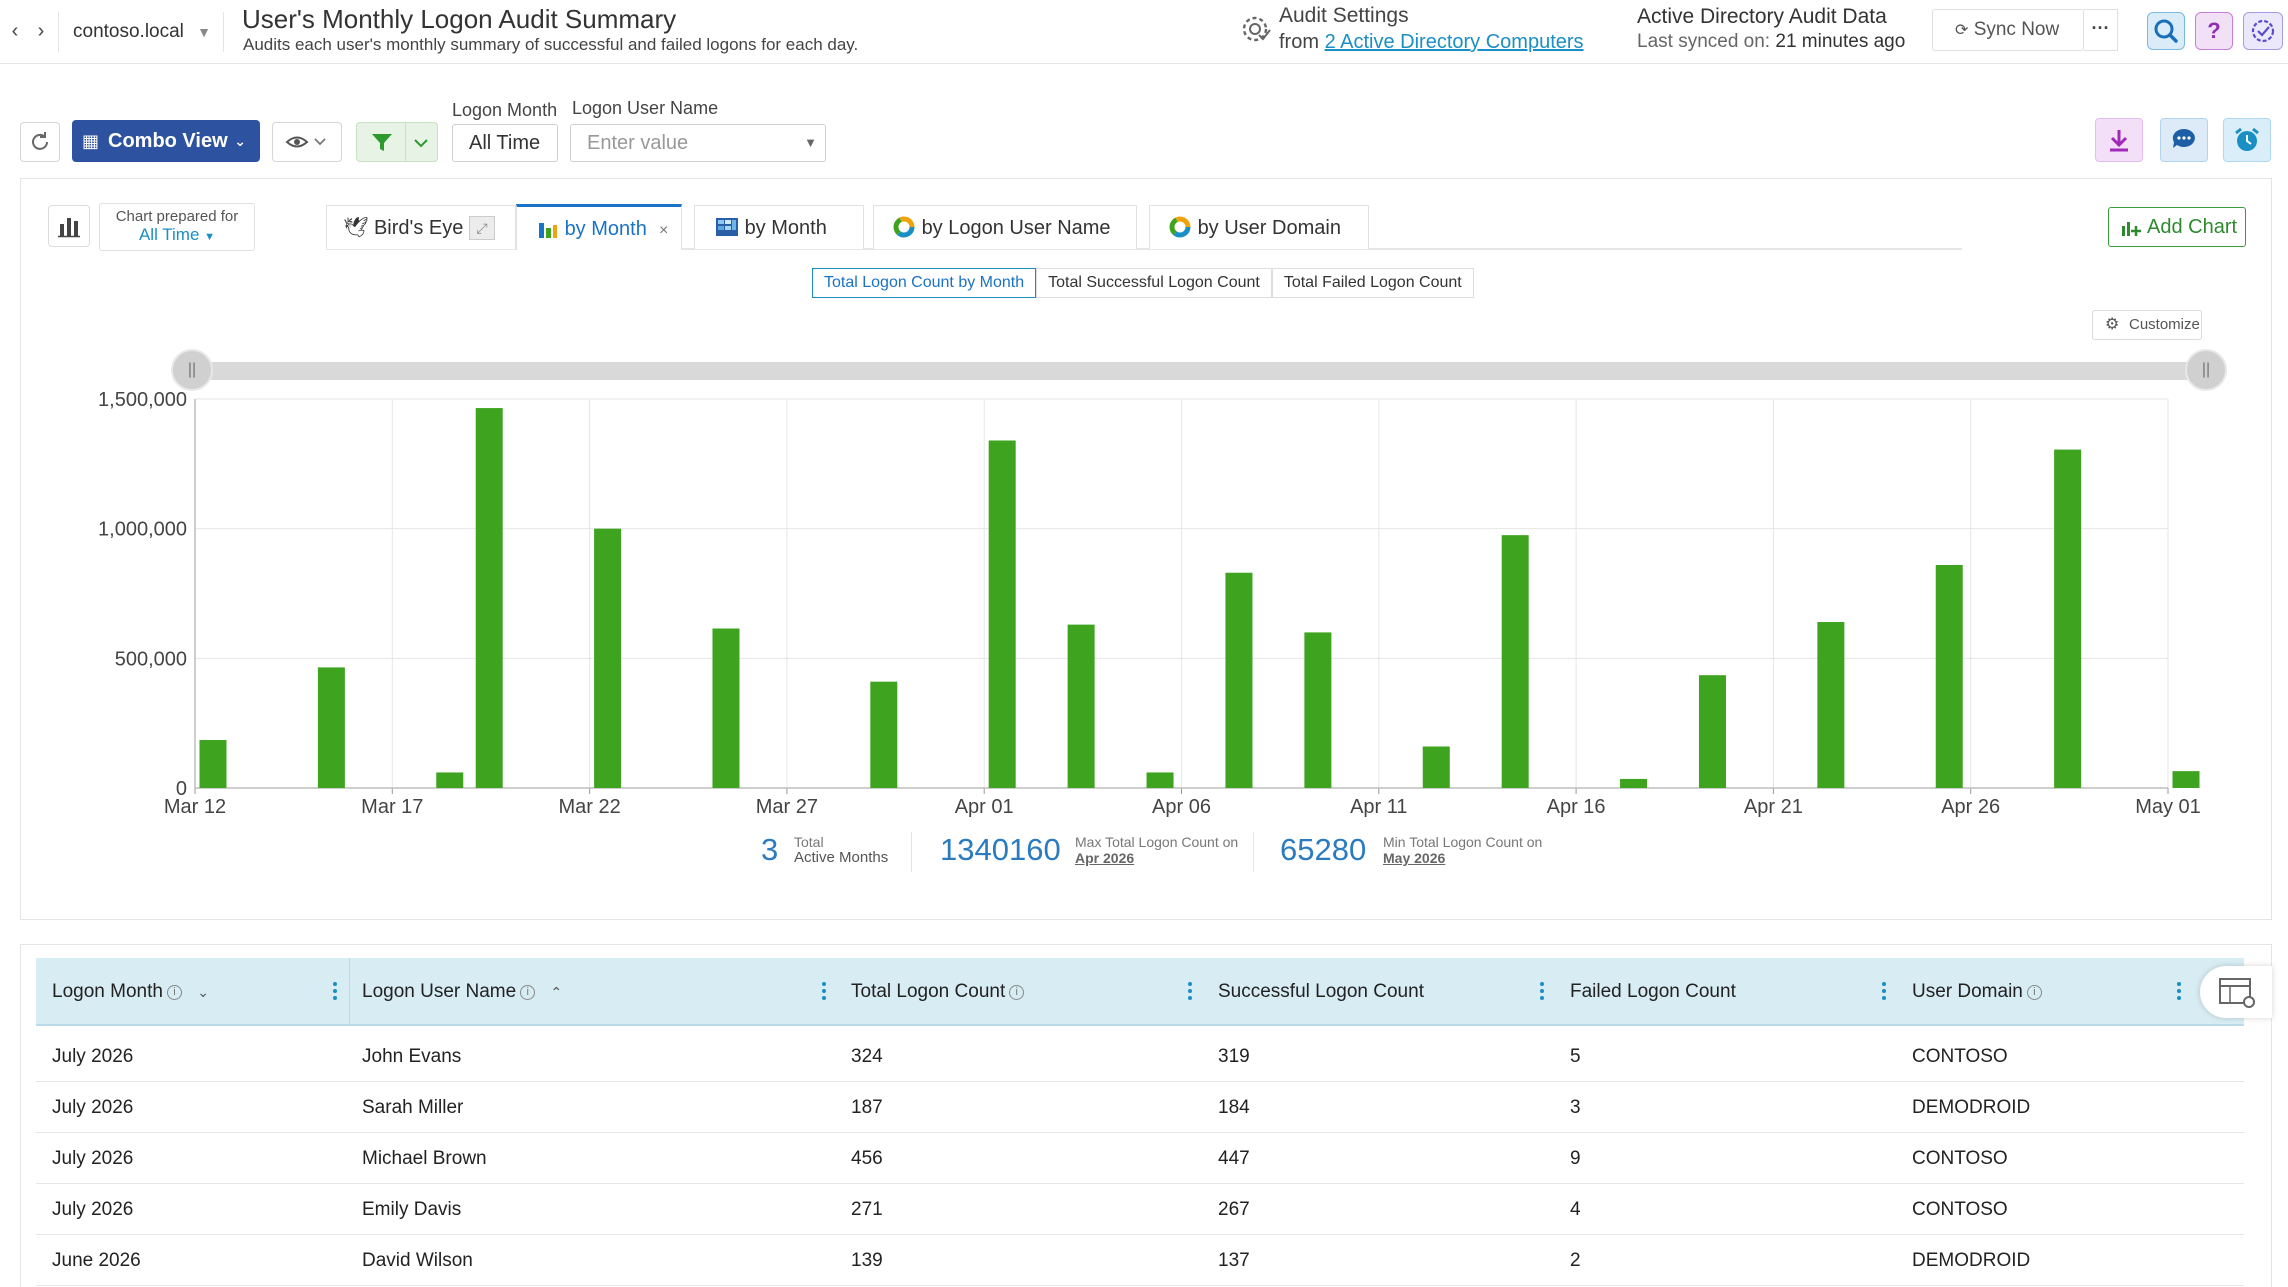 This screenshot has height=1287, width=2288. What do you see at coordinates (599, 227) in the screenshot?
I see `tab-by-month-bar: by Month ×` at bounding box center [599, 227].